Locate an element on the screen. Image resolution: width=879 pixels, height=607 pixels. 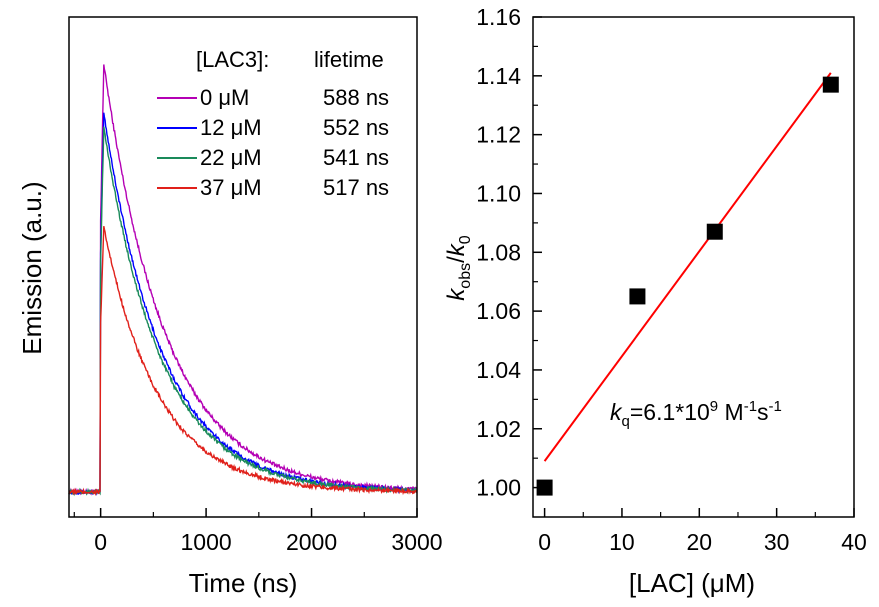
right-y-tick-label-2: 1.04 is located at coordinates (498, 370).